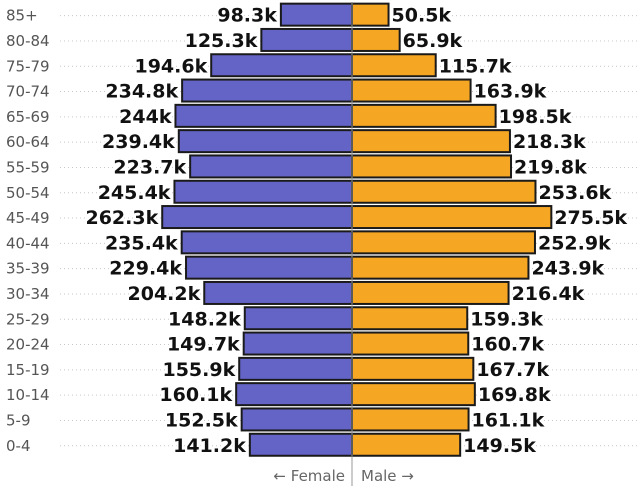  What do you see at coordinates (510, 92) in the screenshot?
I see `male-value-70-74: 163.9k` at bounding box center [510, 92].